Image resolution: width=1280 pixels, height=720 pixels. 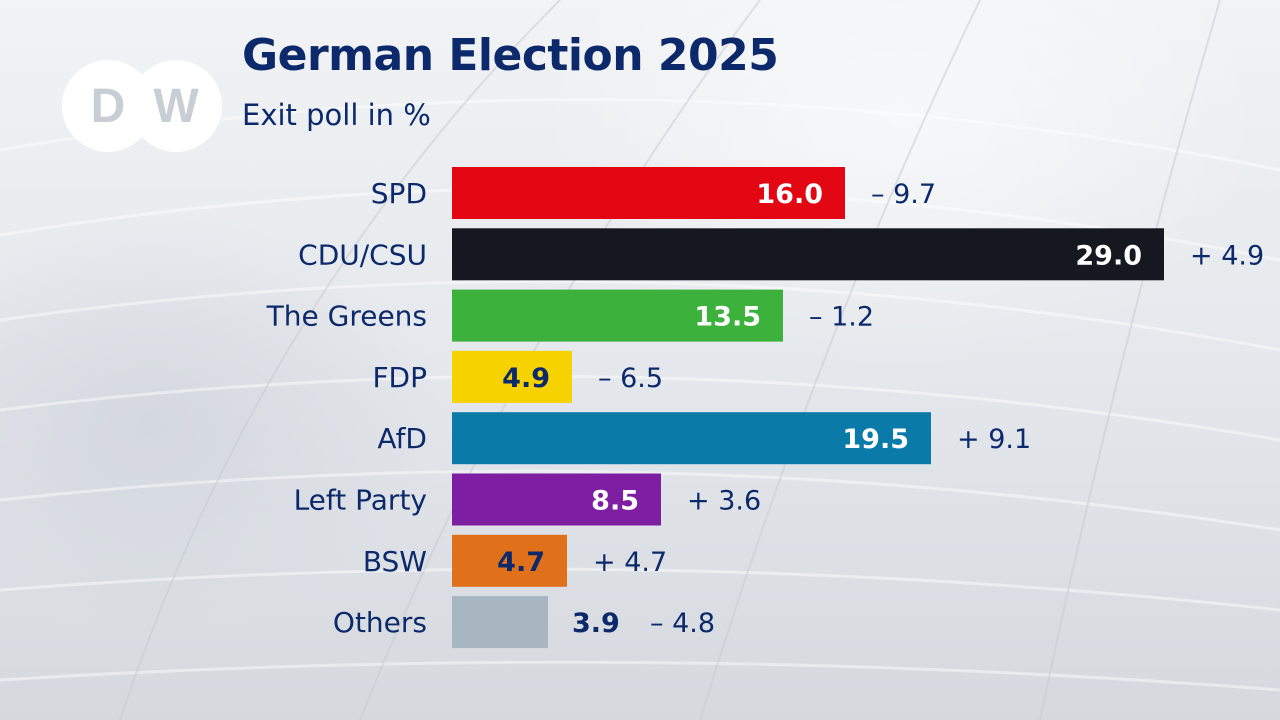 I want to click on bar-bsw, so click(x=509, y=560).